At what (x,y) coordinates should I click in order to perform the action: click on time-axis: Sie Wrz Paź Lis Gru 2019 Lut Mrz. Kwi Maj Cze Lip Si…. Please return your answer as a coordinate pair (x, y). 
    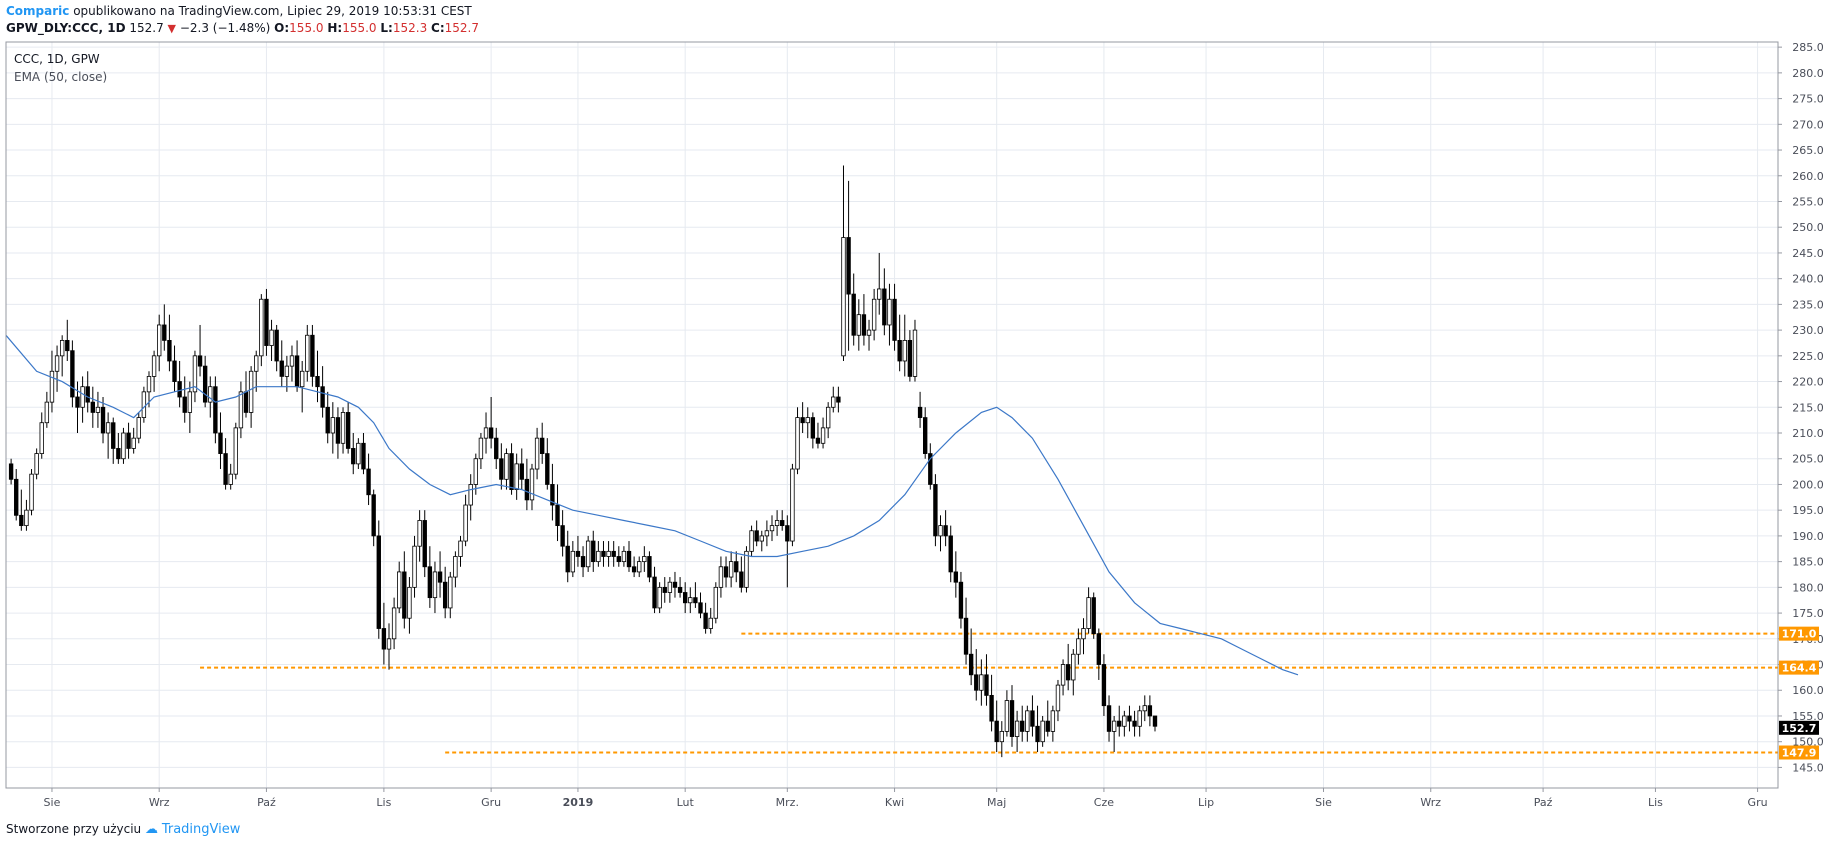
    Looking at the image, I should click on (906, 798).